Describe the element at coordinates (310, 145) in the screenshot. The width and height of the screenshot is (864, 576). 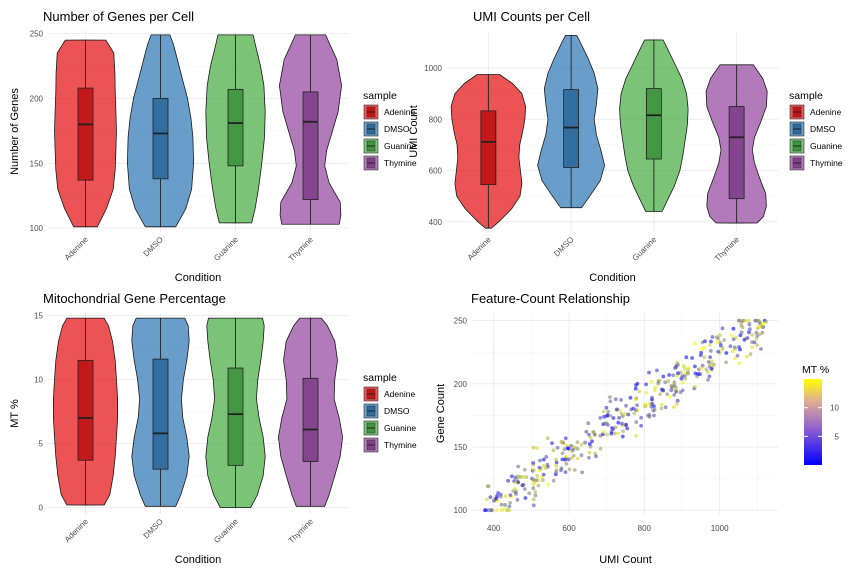
I see `box-thymine` at that location.